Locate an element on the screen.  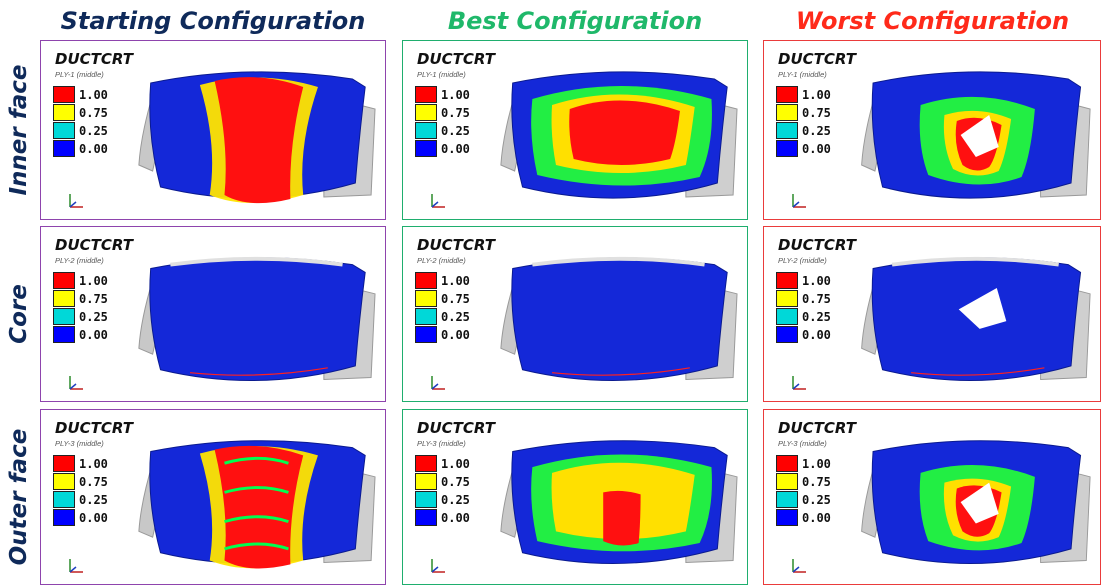
row-title-inner-face: Inner face is located at coordinates (19, 130).